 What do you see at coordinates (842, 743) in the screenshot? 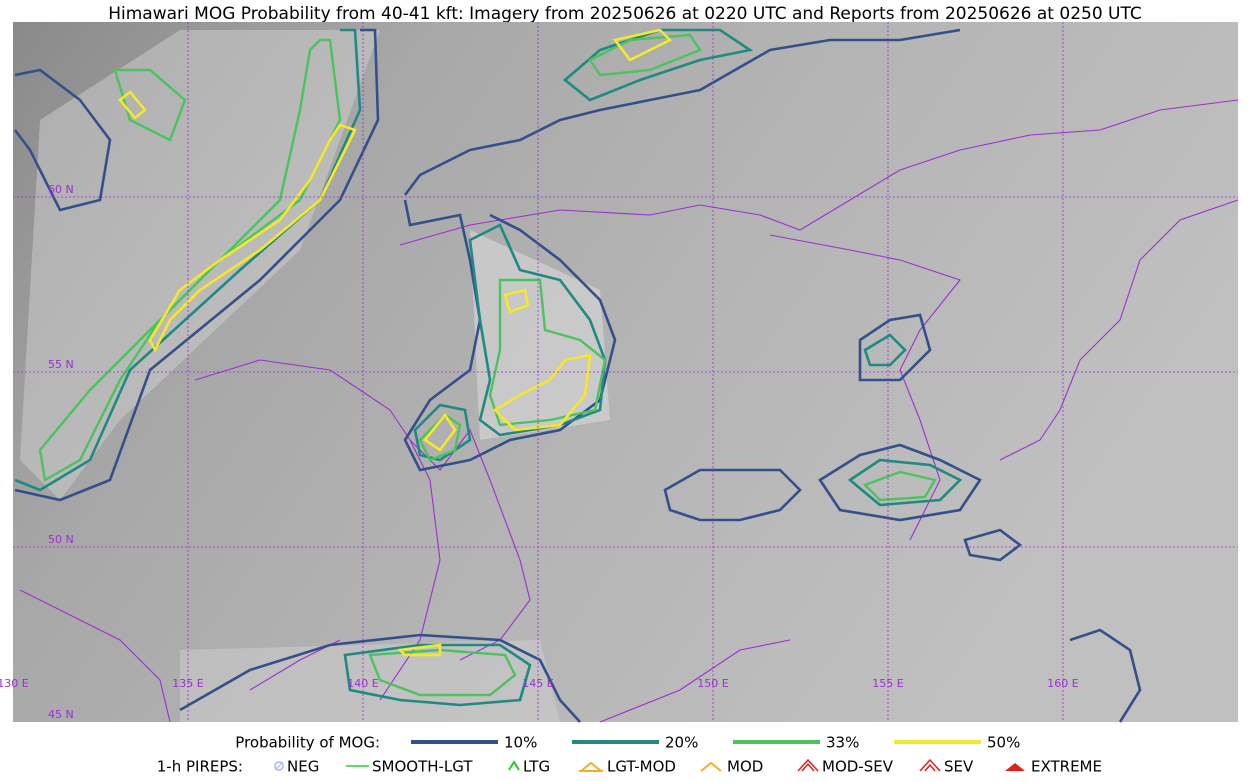
I see `legend-label: 33%` at bounding box center [842, 743].